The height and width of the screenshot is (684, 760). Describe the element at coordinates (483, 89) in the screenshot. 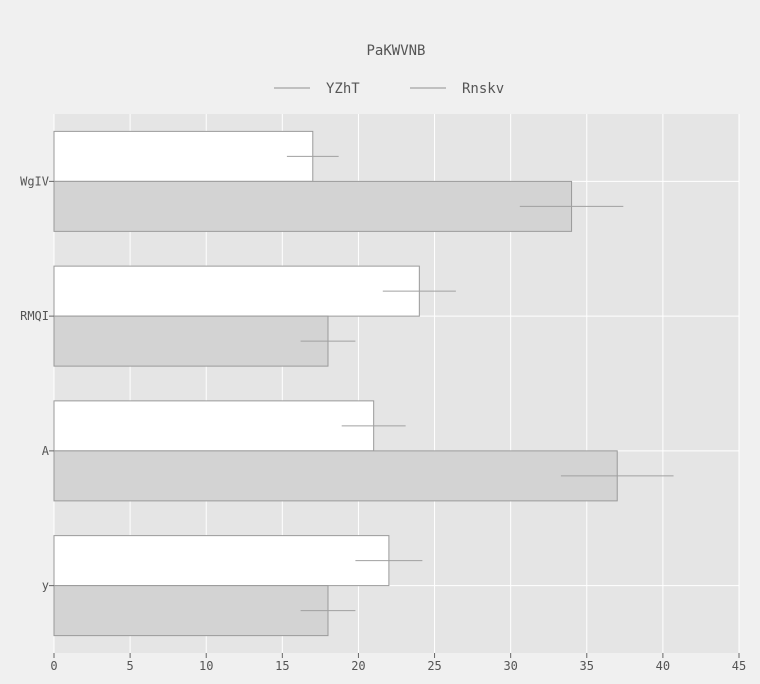

I see `legend-label-Rnskv: Rnskv` at that location.